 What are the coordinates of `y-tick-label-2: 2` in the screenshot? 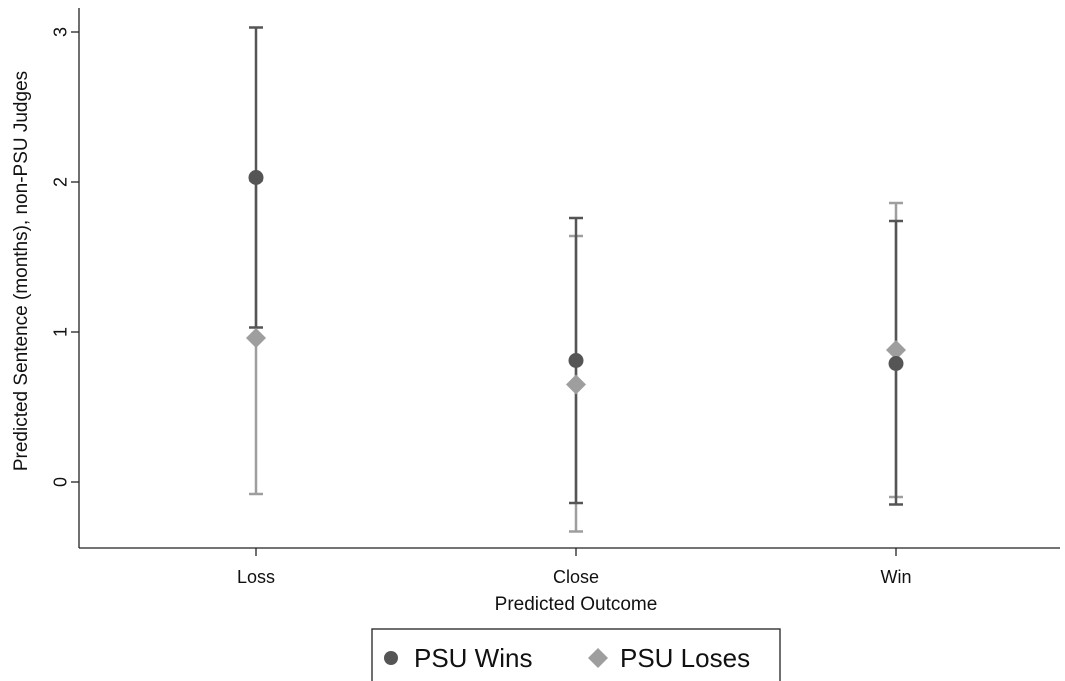 It's located at (60, 182).